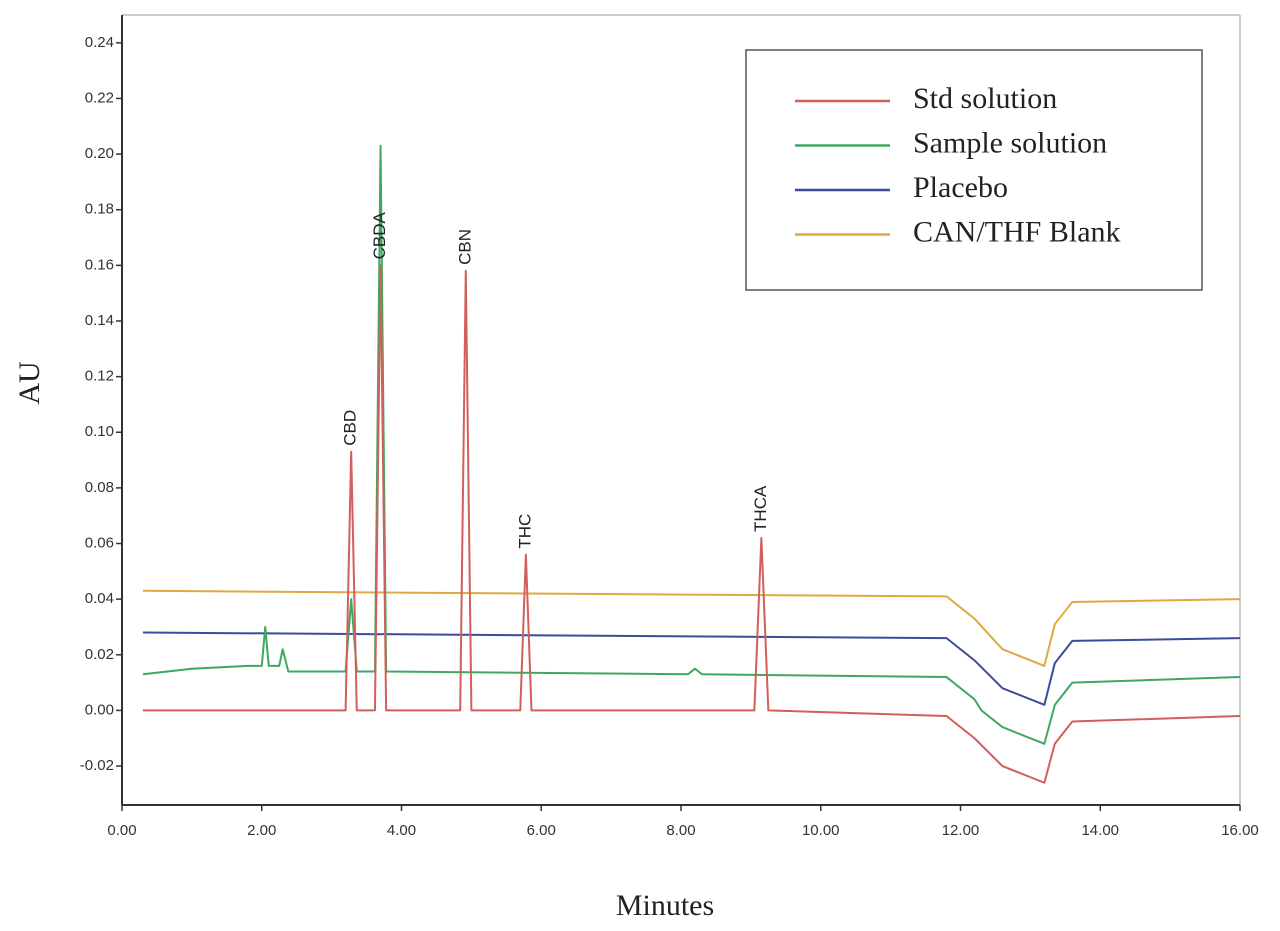  Describe the element at coordinates (379, 235) in the screenshot. I see `peak-label: CBDA` at that location.